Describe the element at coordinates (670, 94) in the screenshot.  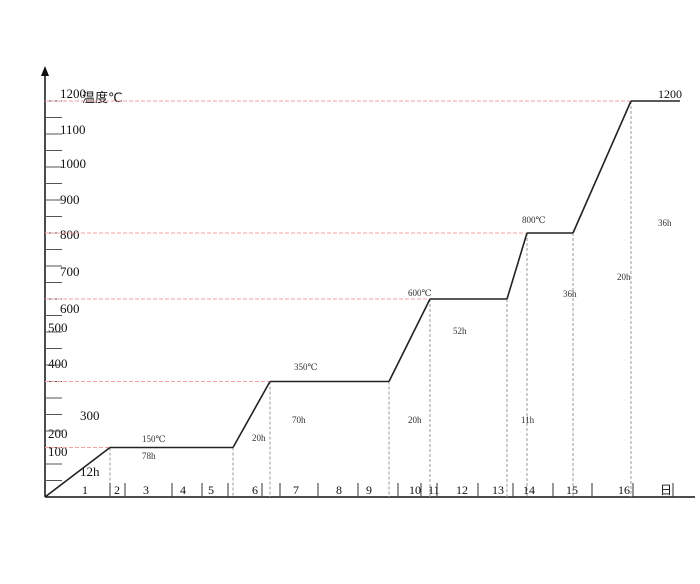
I see `temperature-label: 1200` at that location.